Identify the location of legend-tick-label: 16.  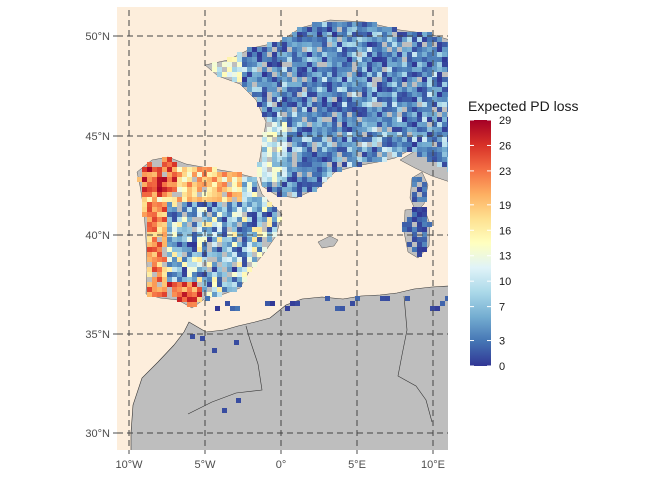
(505, 231).